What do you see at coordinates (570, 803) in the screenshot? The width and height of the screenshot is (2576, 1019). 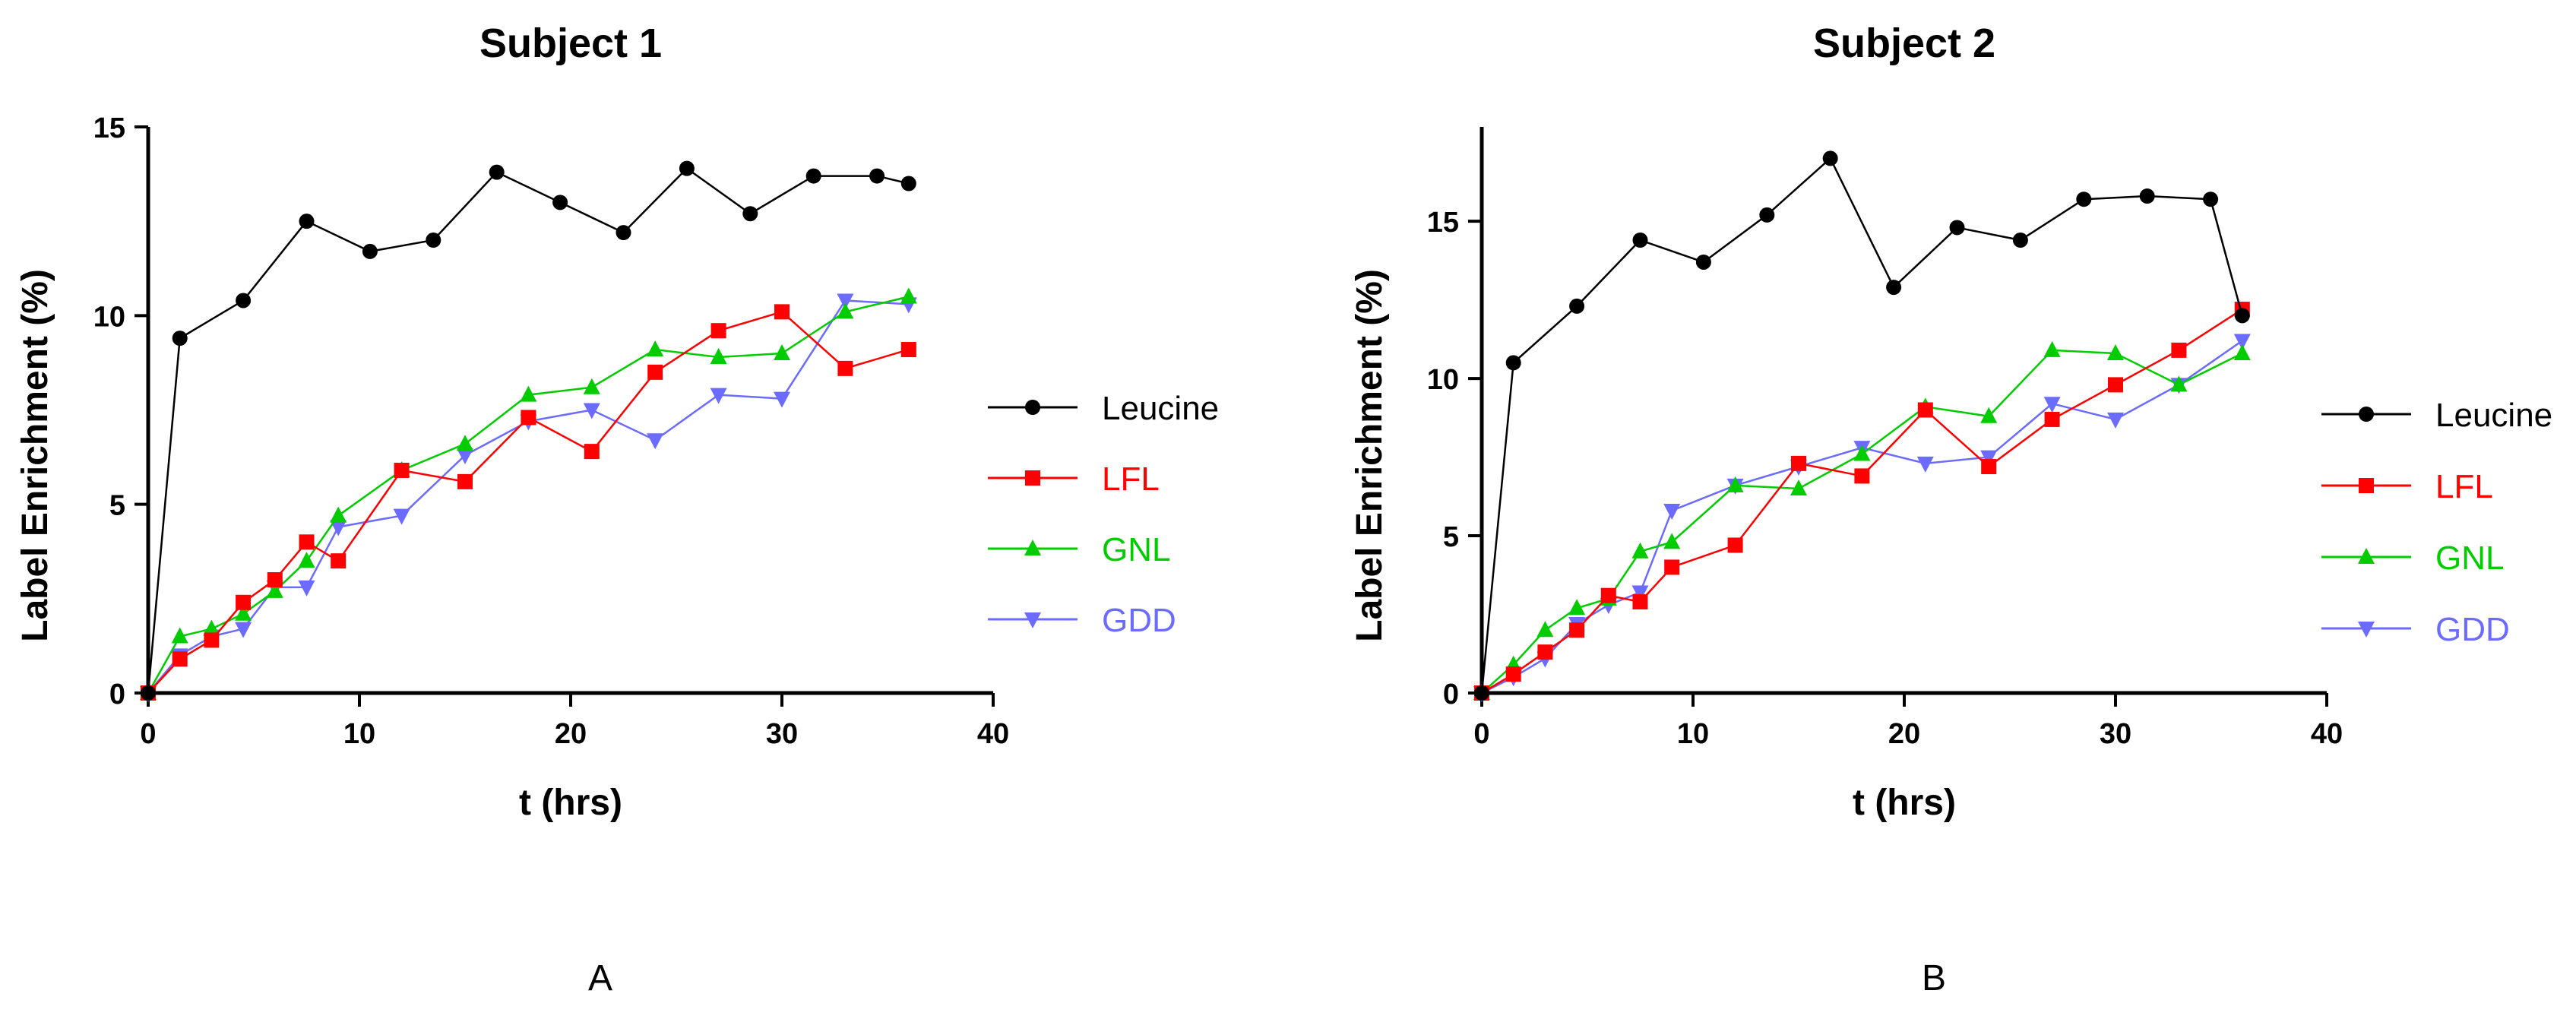 I see `x-axis-label: t (hrs)` at bounding box center [570, 803].